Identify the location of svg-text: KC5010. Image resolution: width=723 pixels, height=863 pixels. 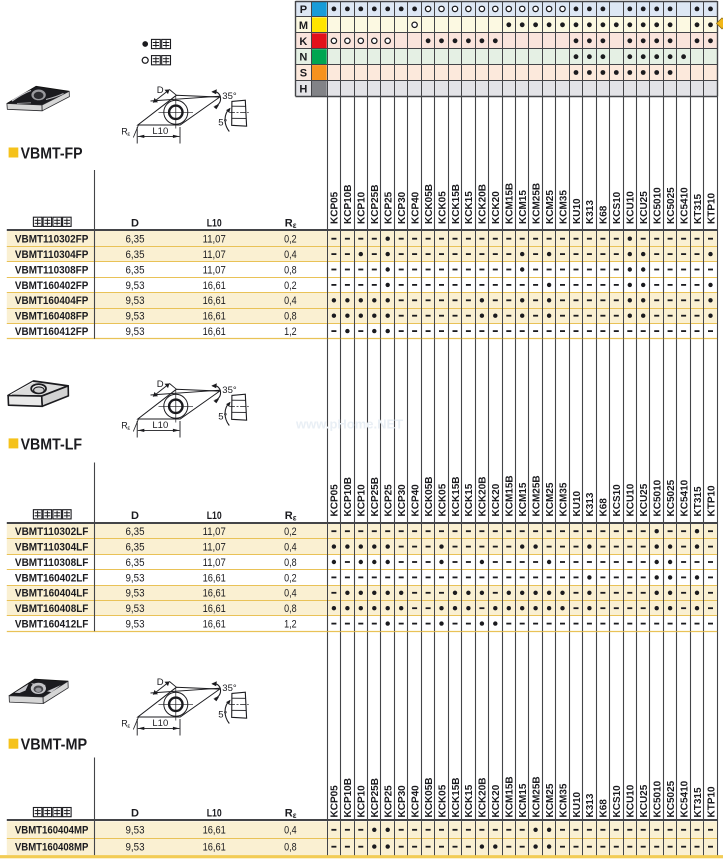
(658, 497).